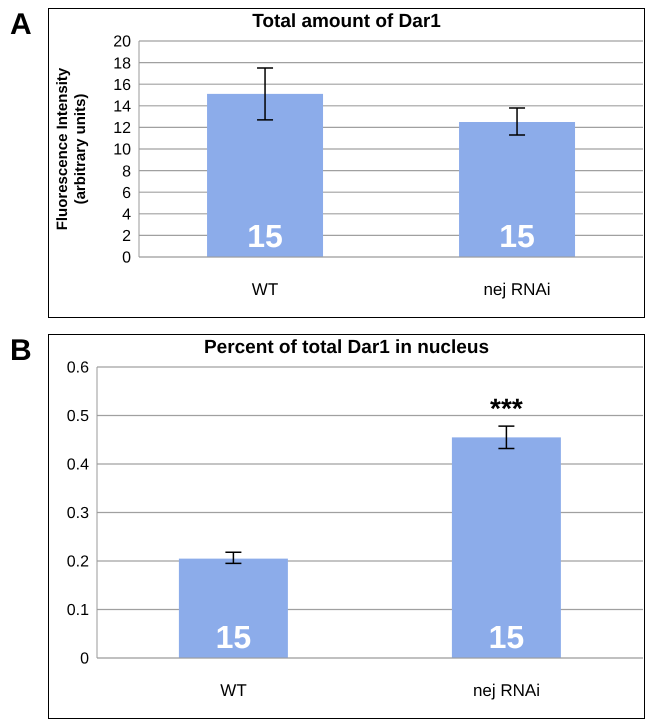 Image resolution: width=653 pixels, height=725 pixels. What do you see at coordinates (122, 150) in the screenshot?
I see `y-tick-label: 10` at bounding box center [122, 150].